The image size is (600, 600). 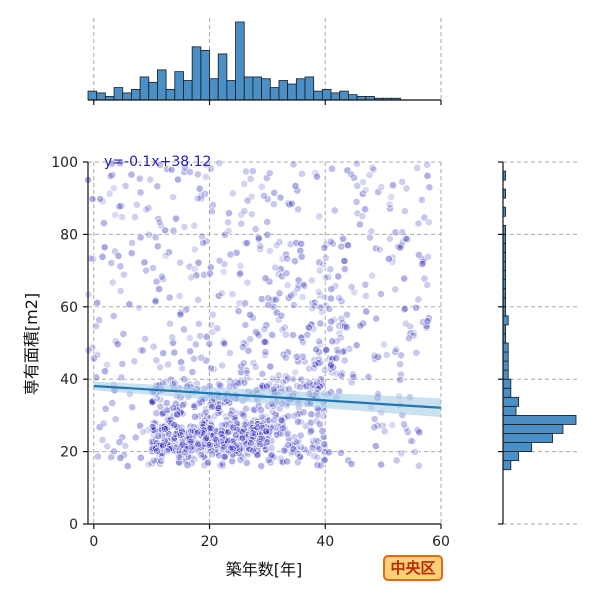 What do you see at coordinates (69, 308) in the screenshot?
I see `y-tick-label: 60` at bounding box center [69, 308].